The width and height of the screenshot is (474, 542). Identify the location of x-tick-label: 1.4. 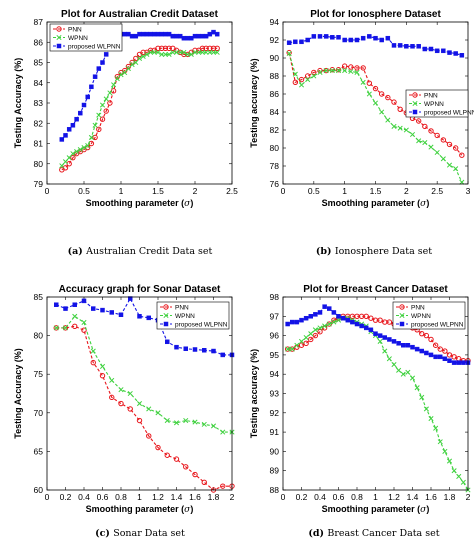
(177, 497).